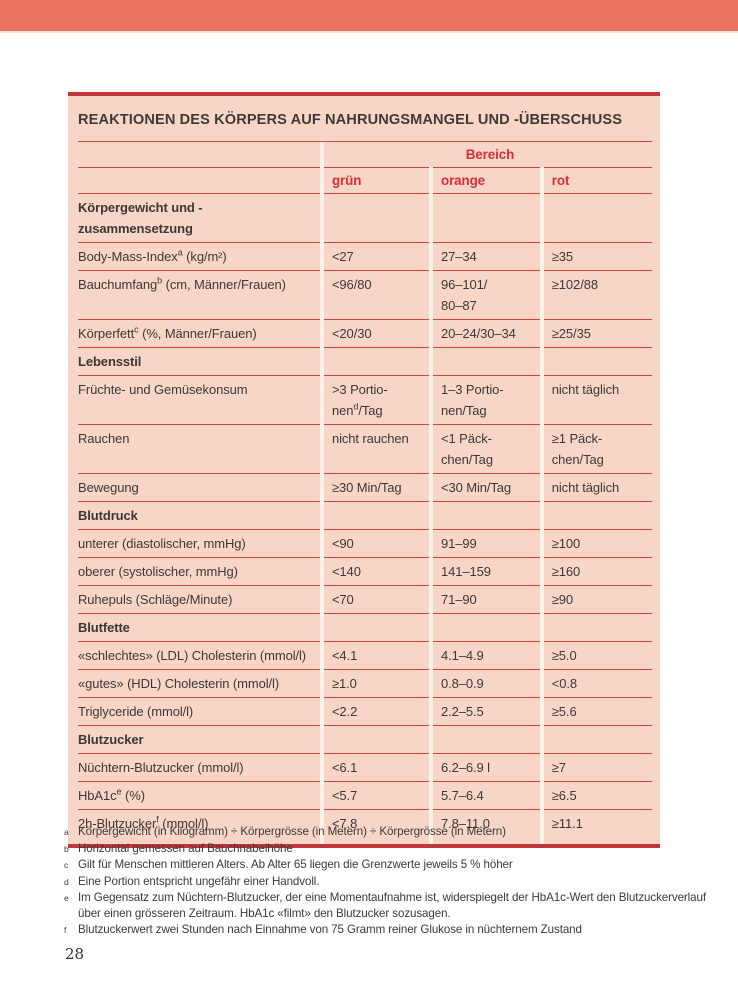  I want to click on section-heading: Blutfette, so click(200, 627).